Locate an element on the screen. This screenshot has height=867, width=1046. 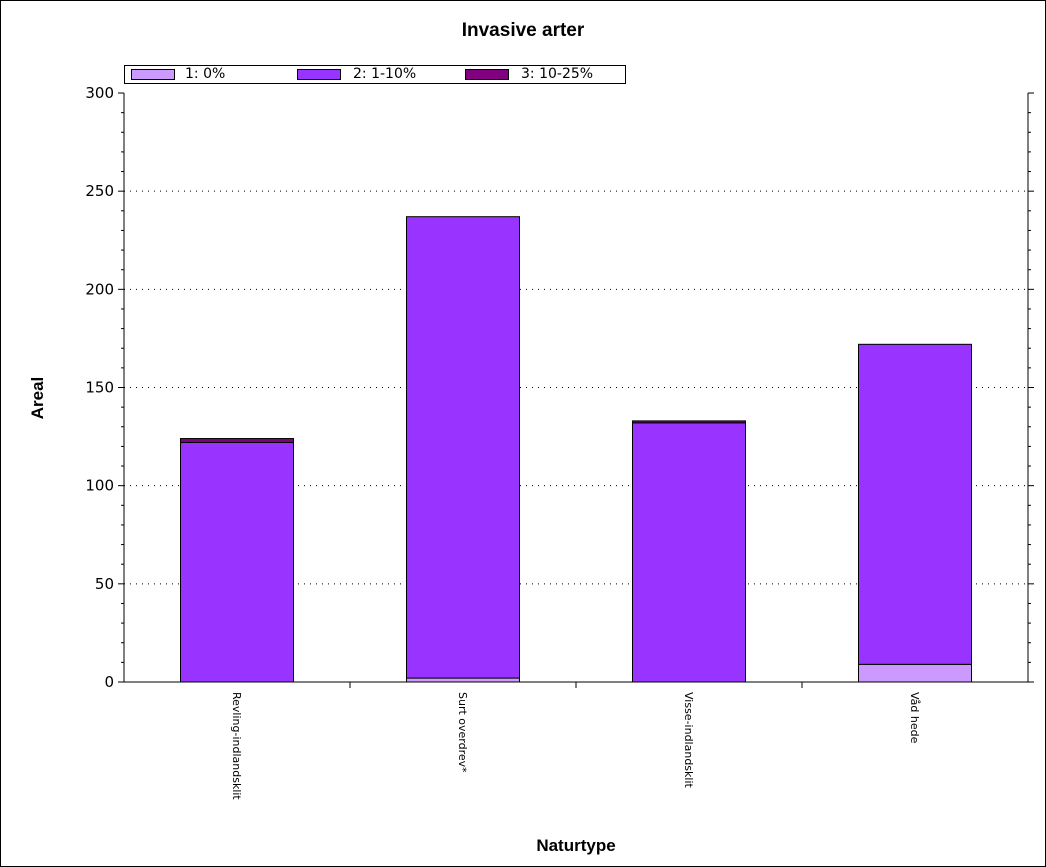
legend-label-1: 1: 0% is located at coordinates (205, 74).